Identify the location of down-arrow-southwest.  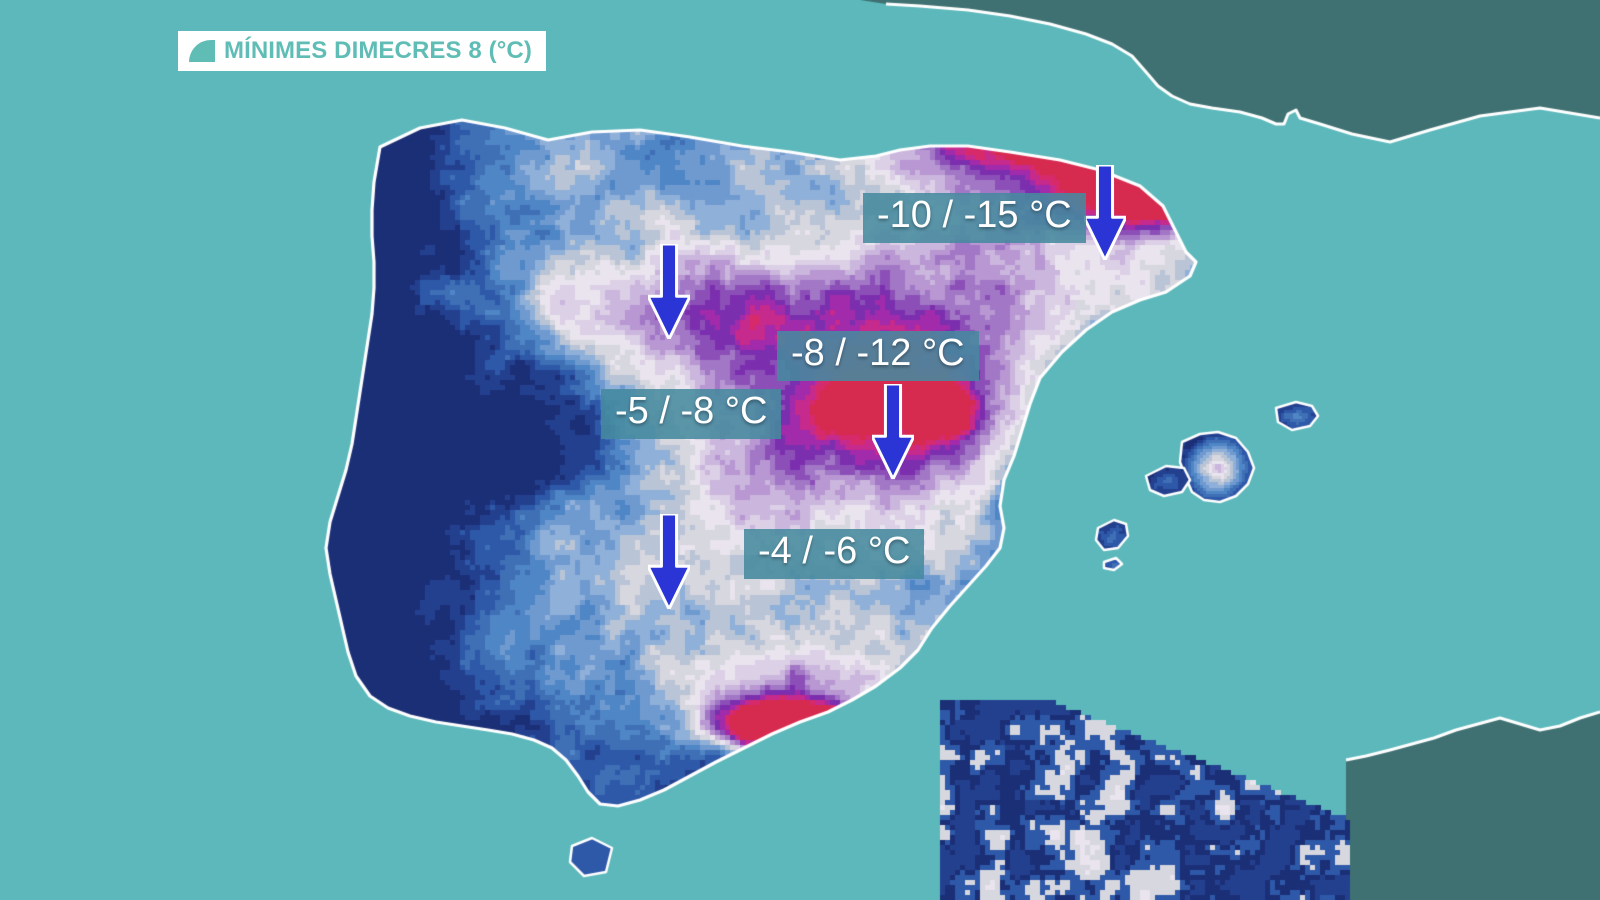
(669, 561).